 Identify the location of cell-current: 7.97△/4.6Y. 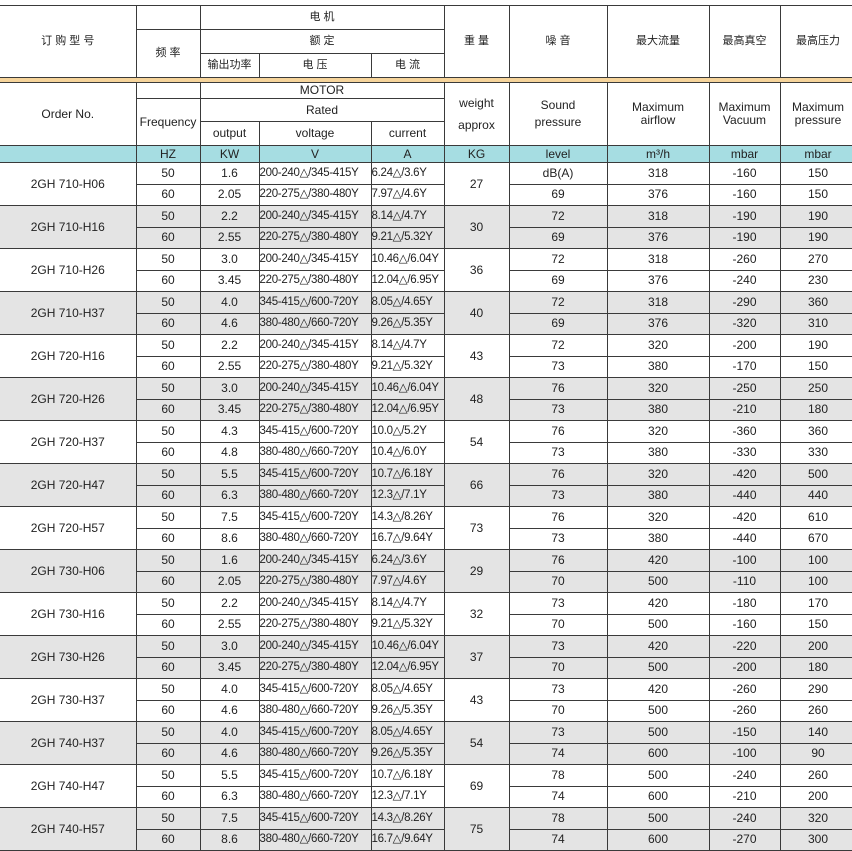
(407, 194).